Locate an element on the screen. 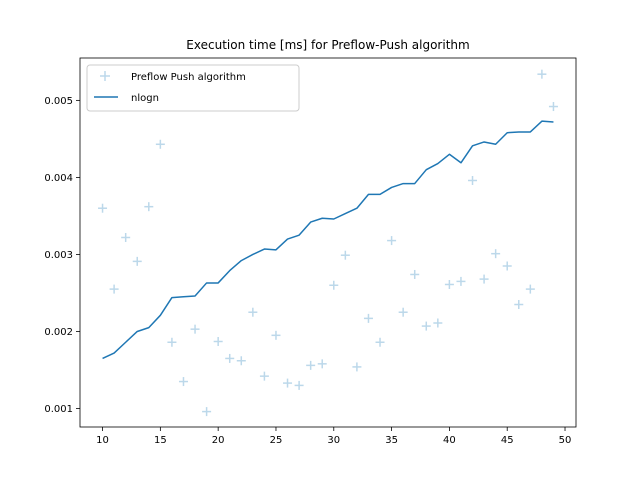 The width and height of the screenshot is (640, 480). x-tick-label: 50 is located at coordinates (565, 440).